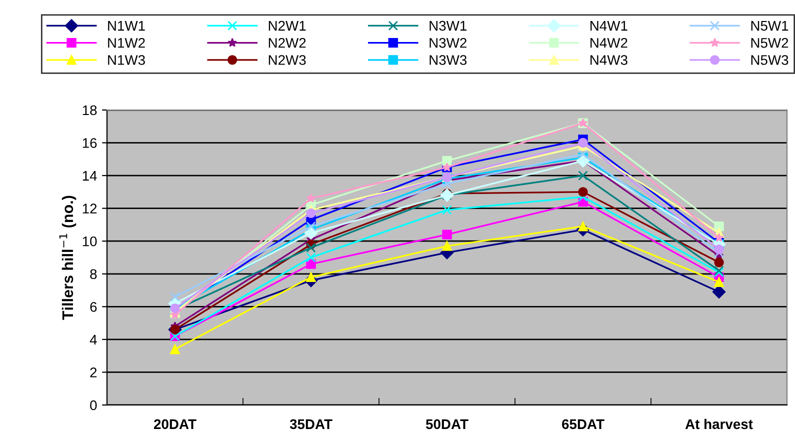 The image size is (795, 437). Describe the element at coordinates (93, 274) in the screenshot. I see `y-tick-label: 8` at that location.